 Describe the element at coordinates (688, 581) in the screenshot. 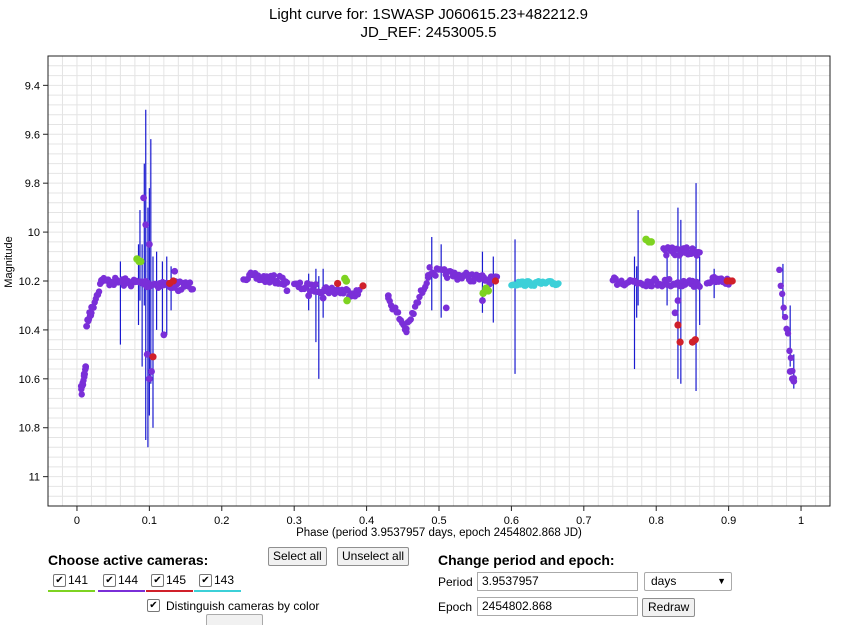

I see `period-units-select: days ▼` at that location.